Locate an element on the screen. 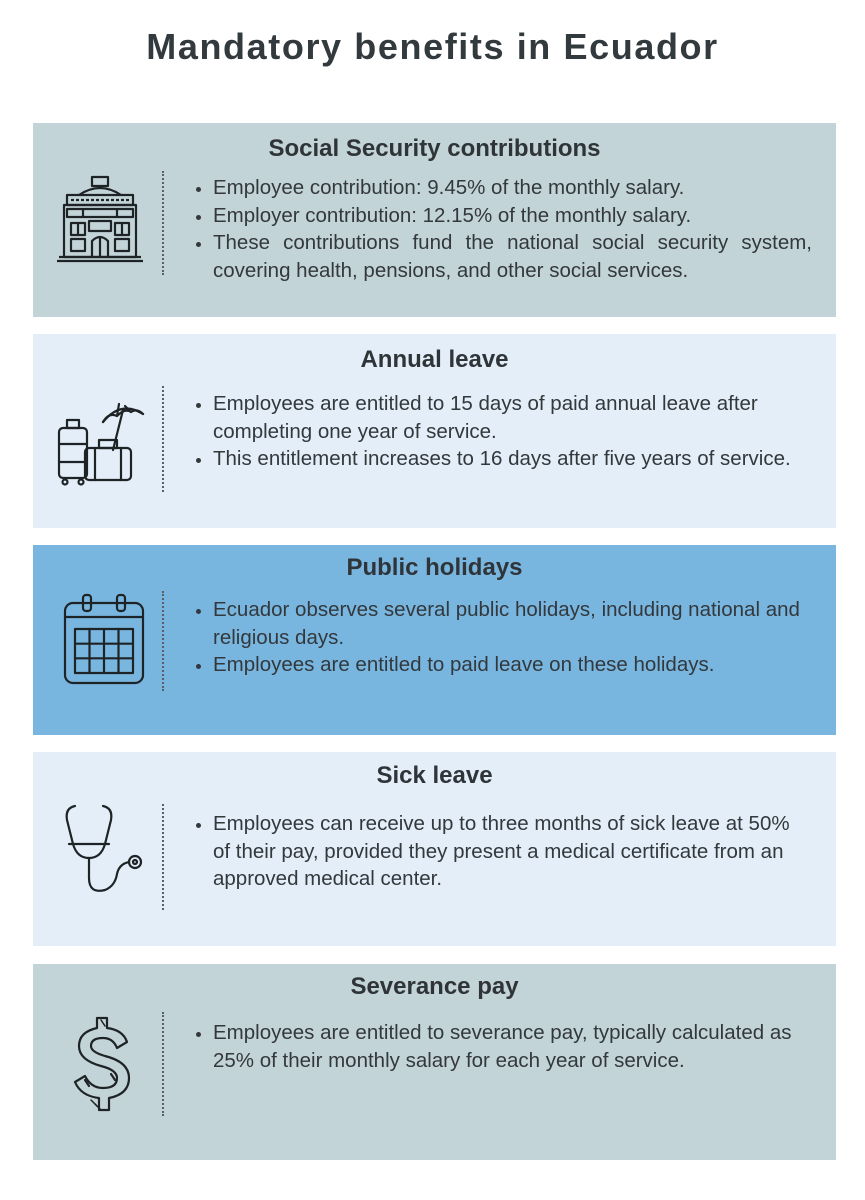  card-title: Sick leave is located at coordinates (434, 775).